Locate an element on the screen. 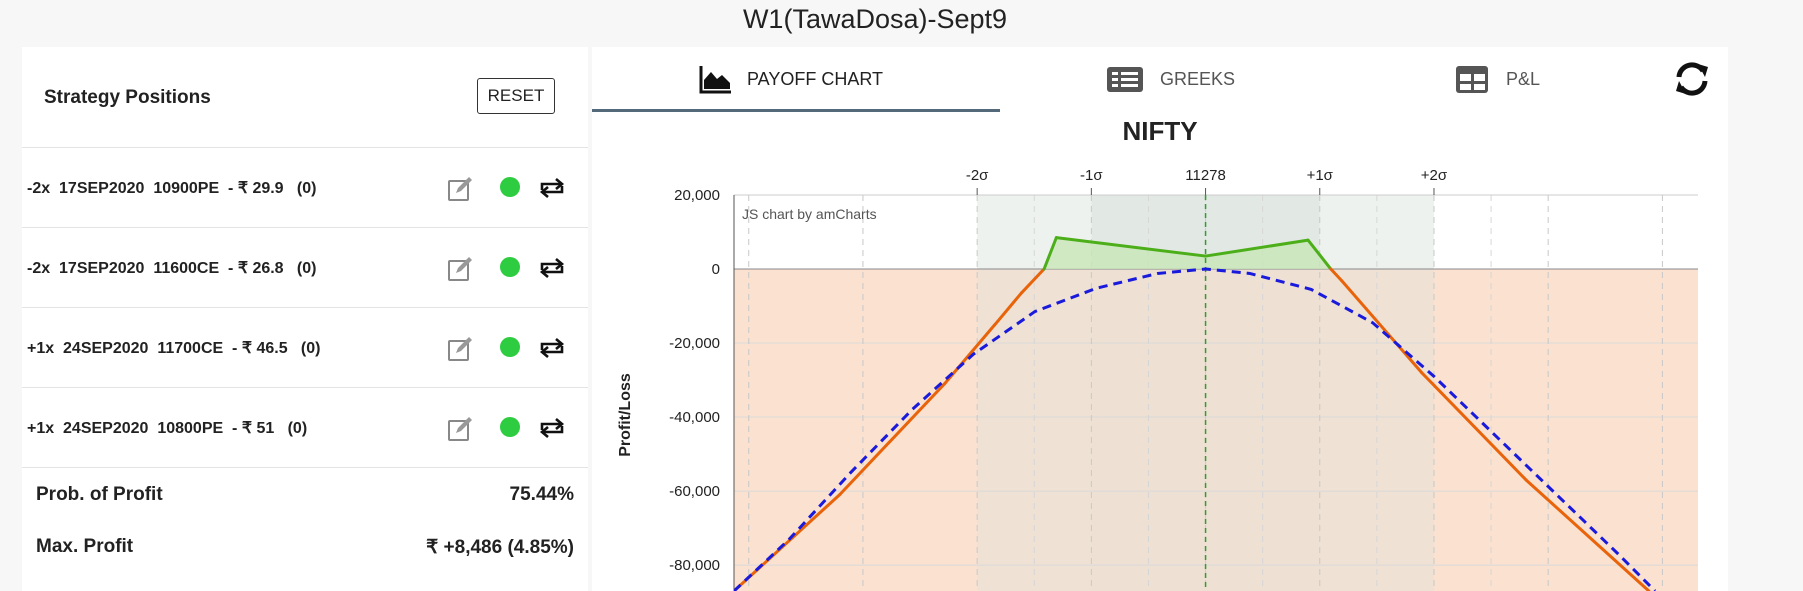 The height and width of the screenshot is (591, 1803). tab-label: GREEKS is located at coordinates (1198, 79).